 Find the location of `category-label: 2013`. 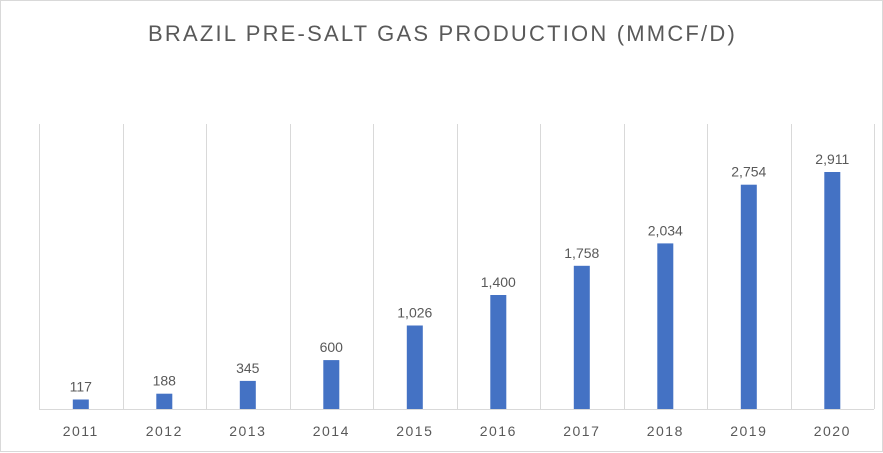

category-label: 2013 is located at coordinates (247, 431).